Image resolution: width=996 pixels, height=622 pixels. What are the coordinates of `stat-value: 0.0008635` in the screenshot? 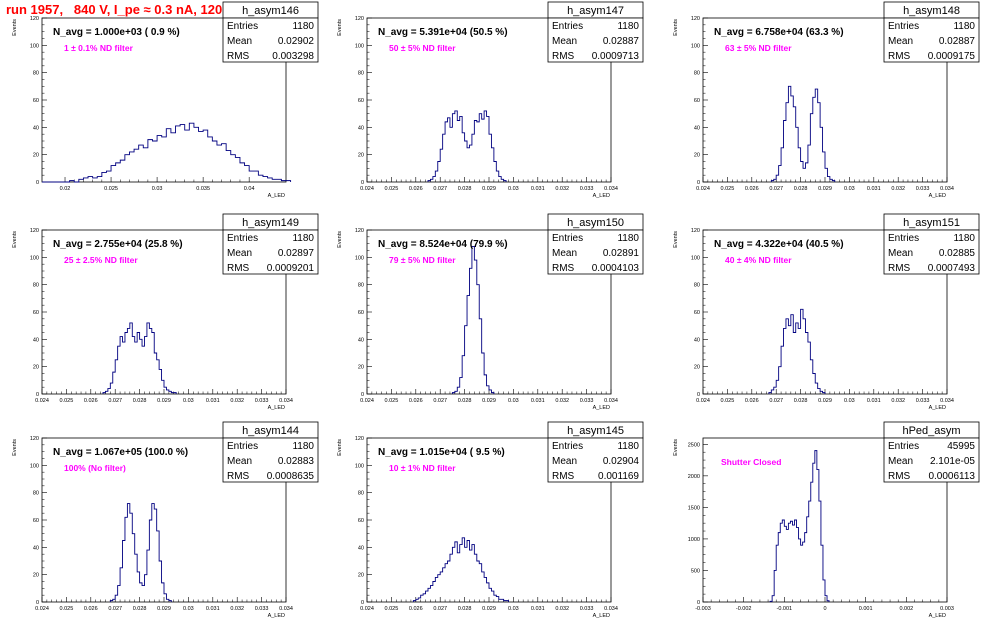 It's located at (291, 476).